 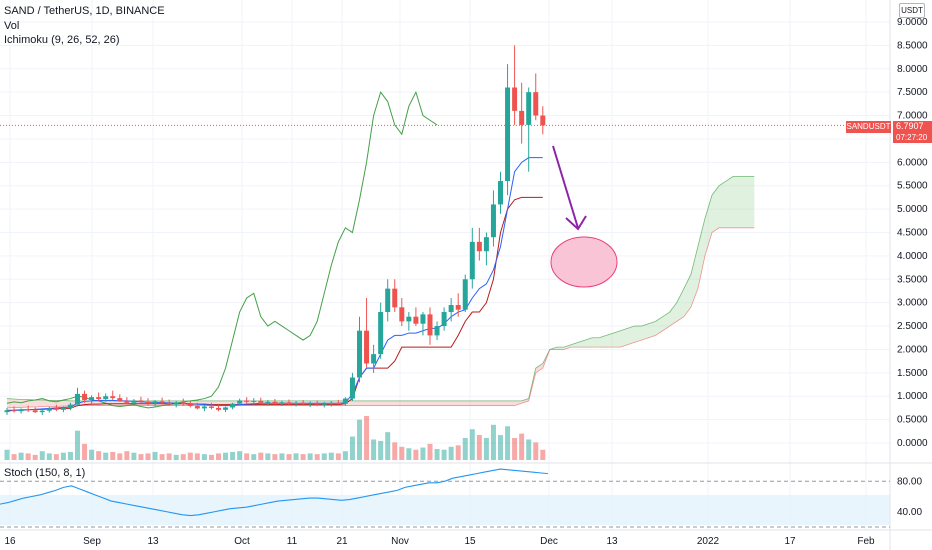 I want to click on volume-bars, so click(x=275, y=438).